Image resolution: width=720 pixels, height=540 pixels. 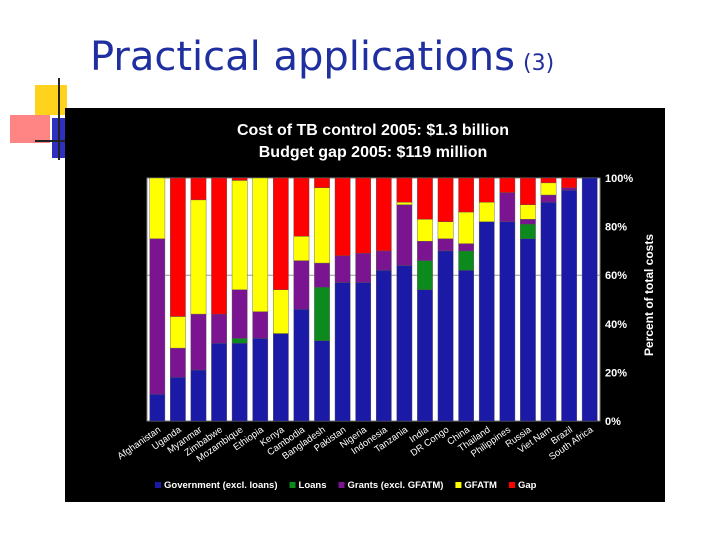 I want to click on deco-horizontal-line, so click(x=62, y=141).